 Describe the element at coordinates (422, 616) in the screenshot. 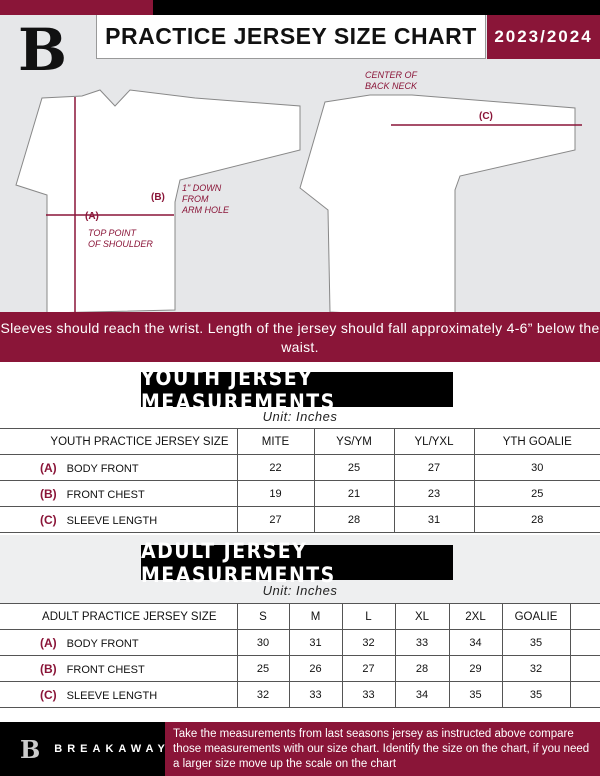

I see `size-header: XL` at that location.